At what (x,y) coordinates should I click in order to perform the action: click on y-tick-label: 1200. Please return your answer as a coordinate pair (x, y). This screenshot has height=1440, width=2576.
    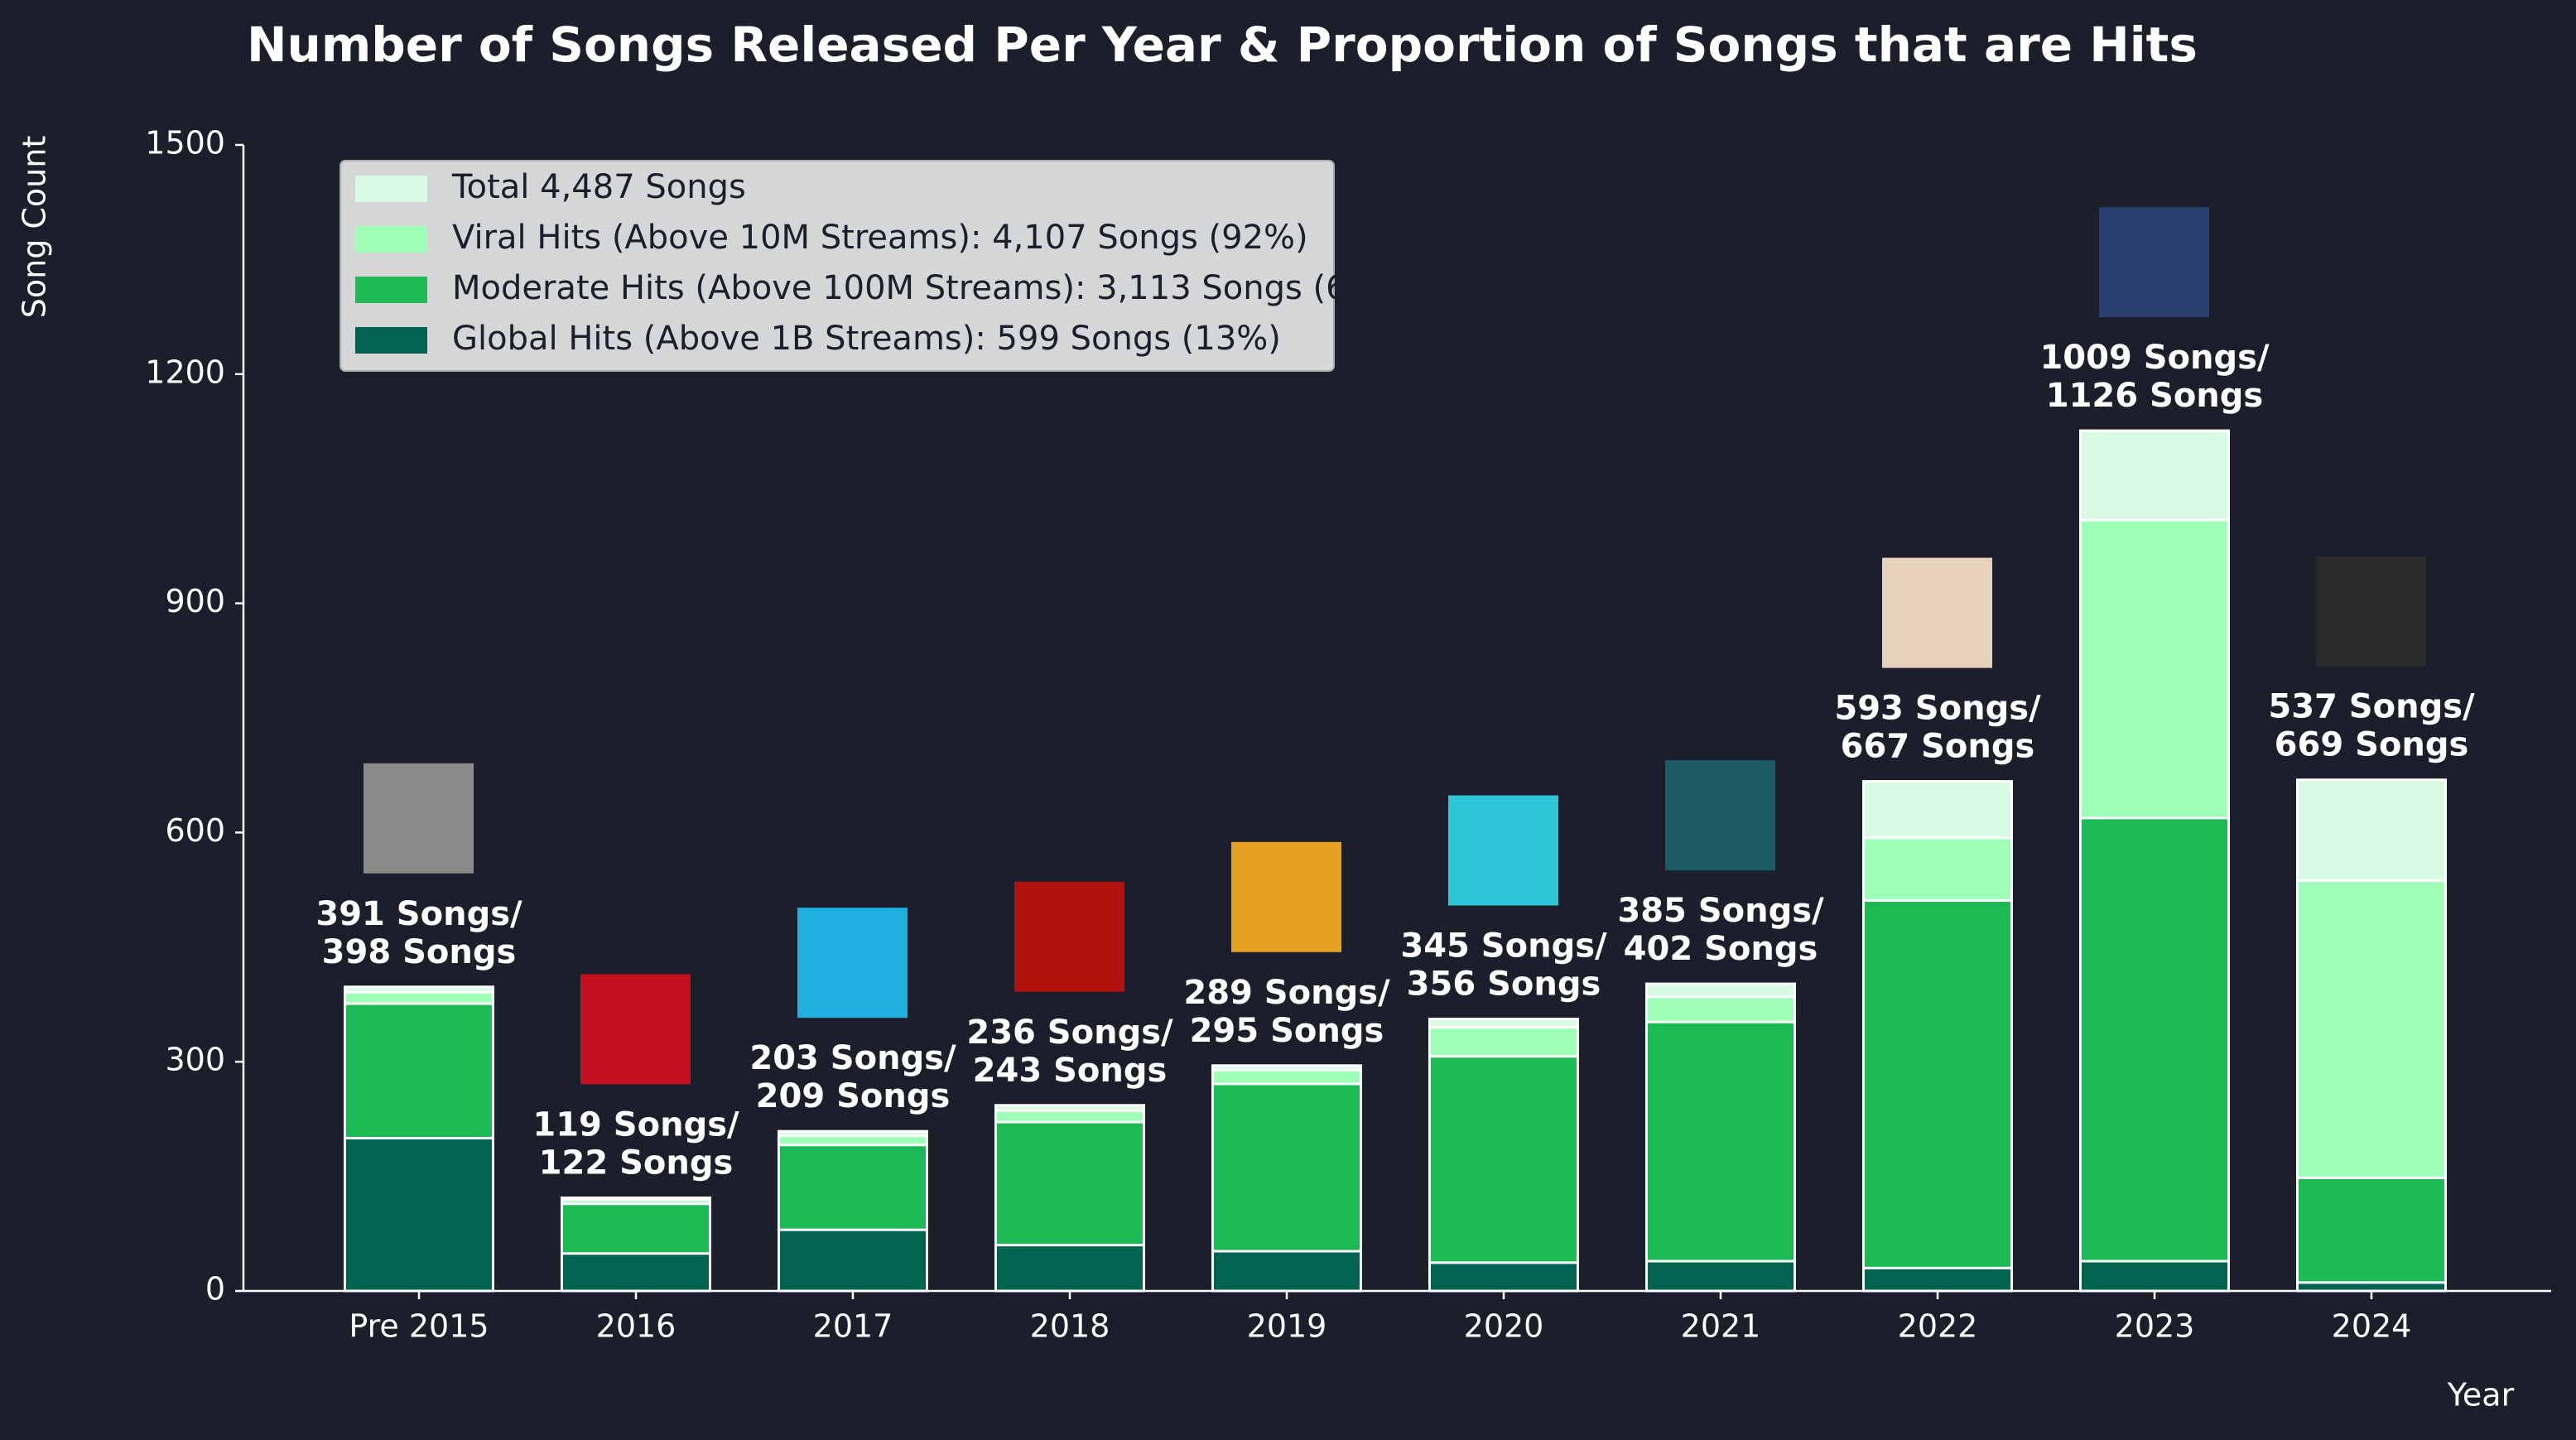
    Looking at the image, I should click on (185, 372).